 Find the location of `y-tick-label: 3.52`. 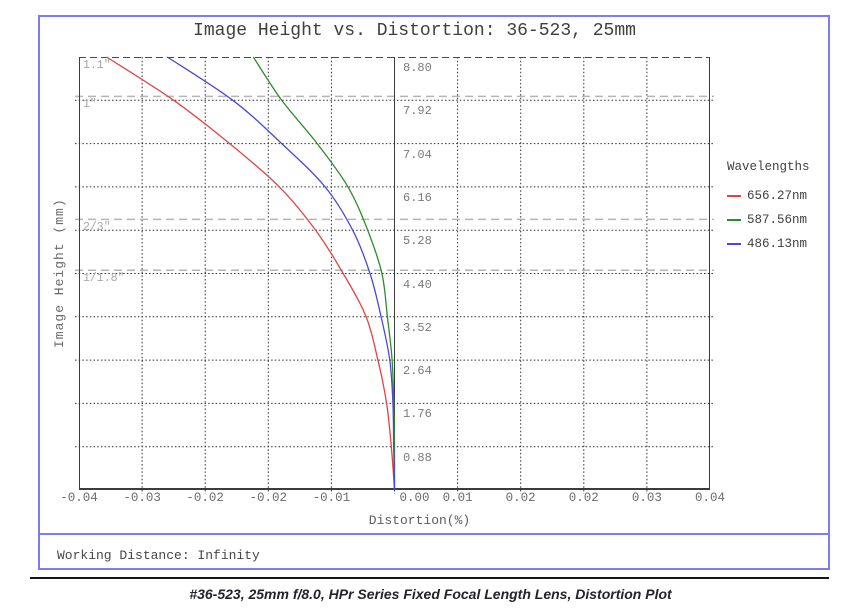

y-tick-label: 3.52 is located at coordinates (417, 327).